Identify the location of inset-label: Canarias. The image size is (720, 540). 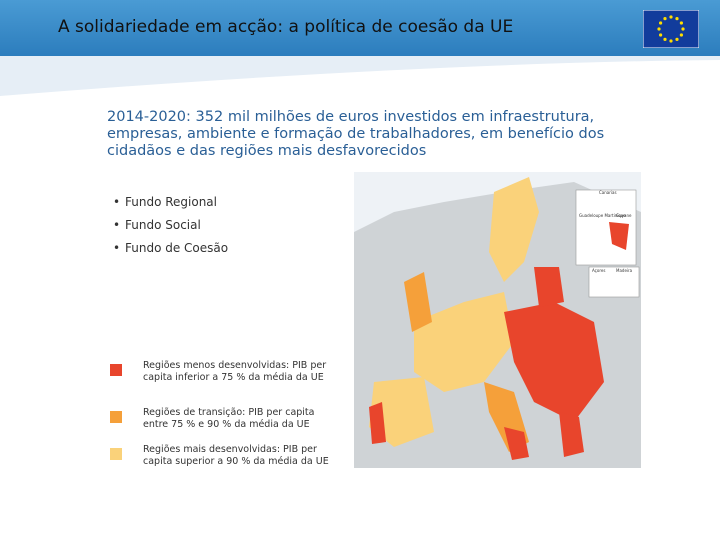
(608, 192).